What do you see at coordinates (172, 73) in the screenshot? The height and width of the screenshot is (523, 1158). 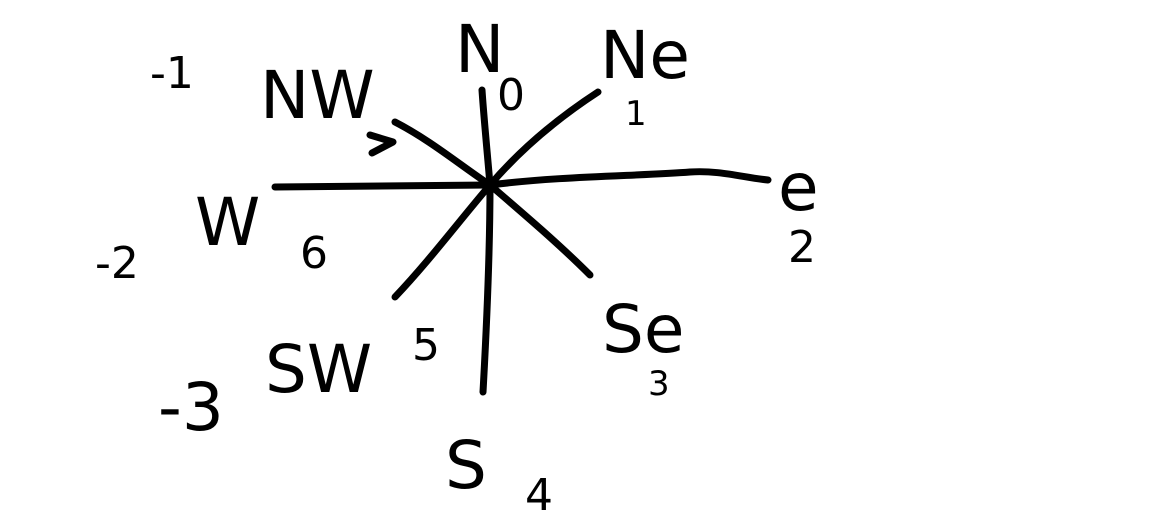 I see `negative-number-nw: -1` at bounding box center [172, 73].